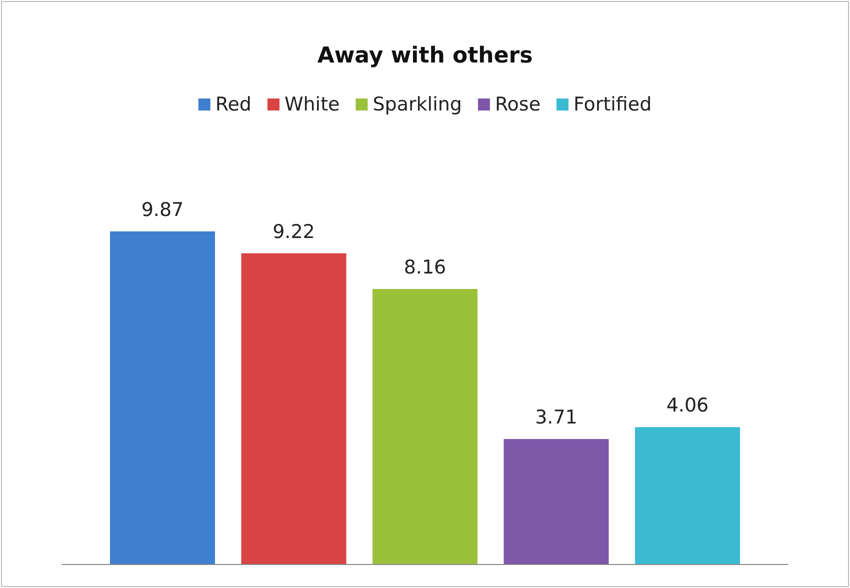  What do you see at coordinates (312, 105) in the screenshot?
I see `legend-label: White` at bounding box center [312, 105].